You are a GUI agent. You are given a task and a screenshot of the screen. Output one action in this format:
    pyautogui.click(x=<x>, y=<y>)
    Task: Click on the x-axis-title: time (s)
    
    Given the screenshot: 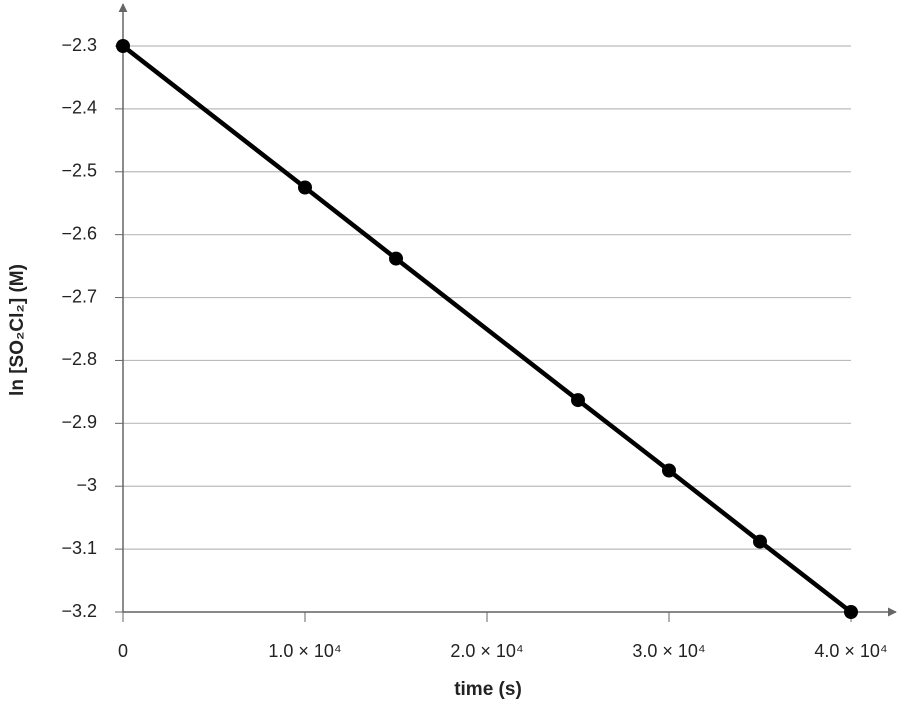 What is the action you would take?
    pyautogui.click(x=488, y=689)
    